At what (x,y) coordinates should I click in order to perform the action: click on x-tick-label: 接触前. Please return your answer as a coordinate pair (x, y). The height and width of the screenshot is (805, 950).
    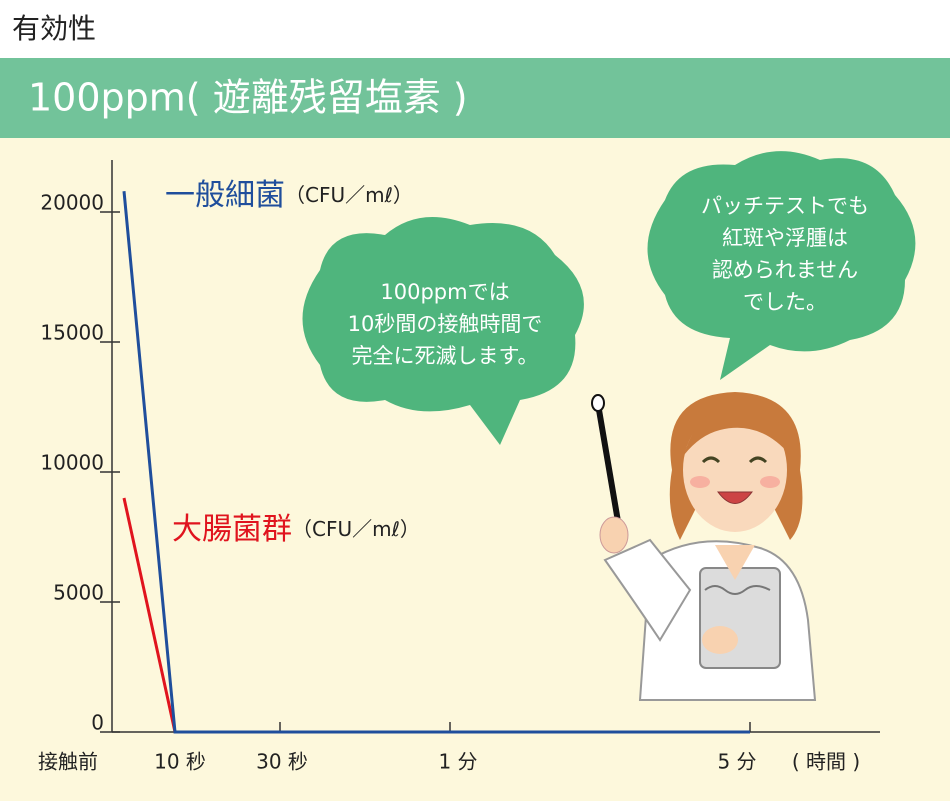
    Looking at the image, I should click on (68, 762).